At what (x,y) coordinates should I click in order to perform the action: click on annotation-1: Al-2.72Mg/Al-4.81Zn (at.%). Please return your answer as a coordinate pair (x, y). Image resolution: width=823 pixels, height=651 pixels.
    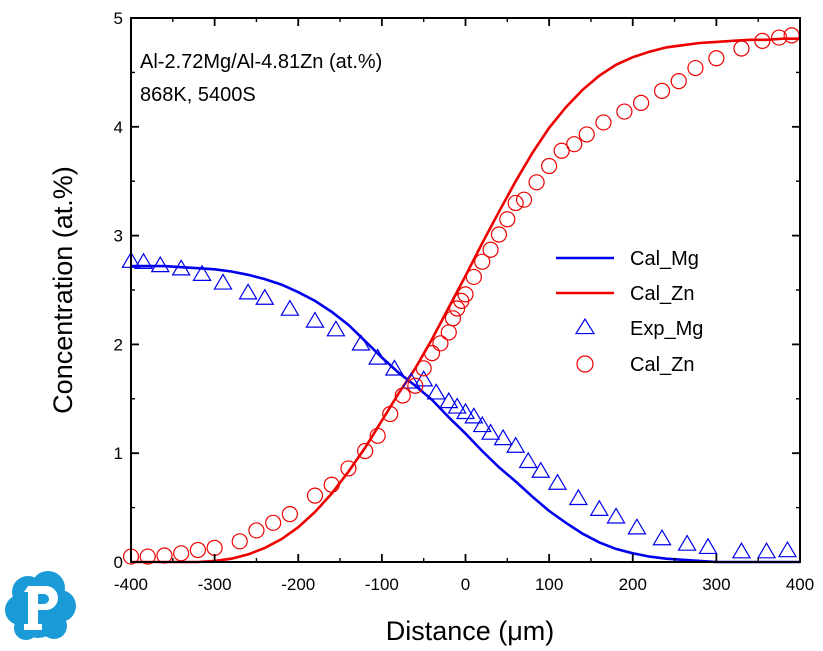
    Looking at the image, I should click on (261, 62).